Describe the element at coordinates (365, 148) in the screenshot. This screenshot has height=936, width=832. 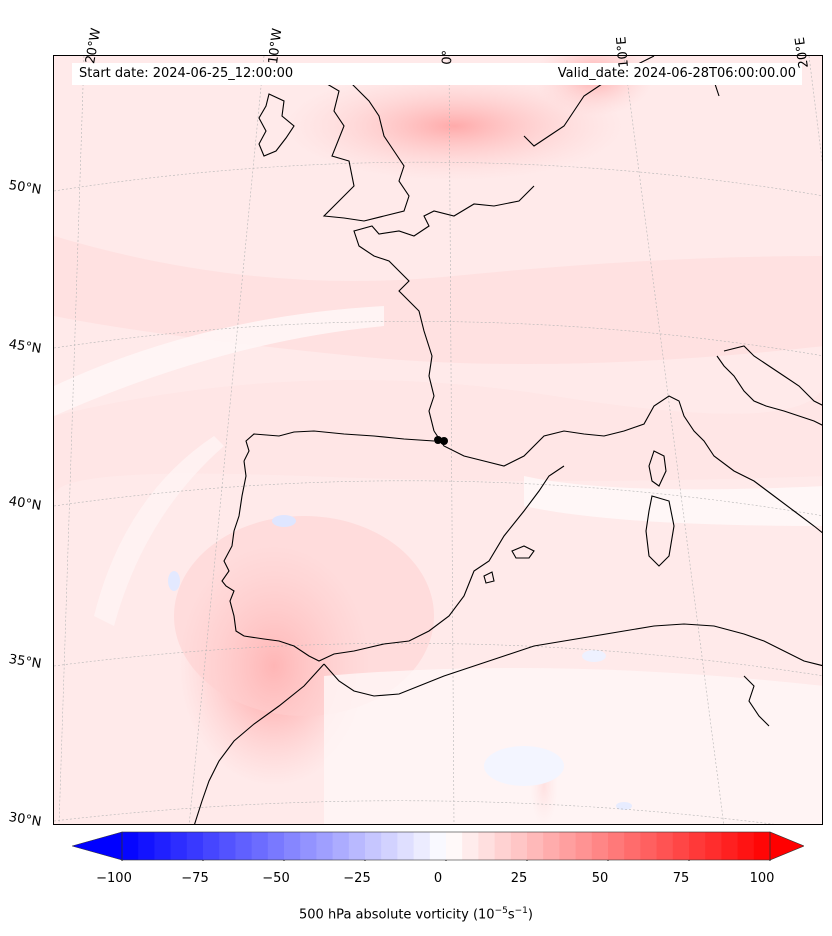
I see `great-britain-coast` at that location.